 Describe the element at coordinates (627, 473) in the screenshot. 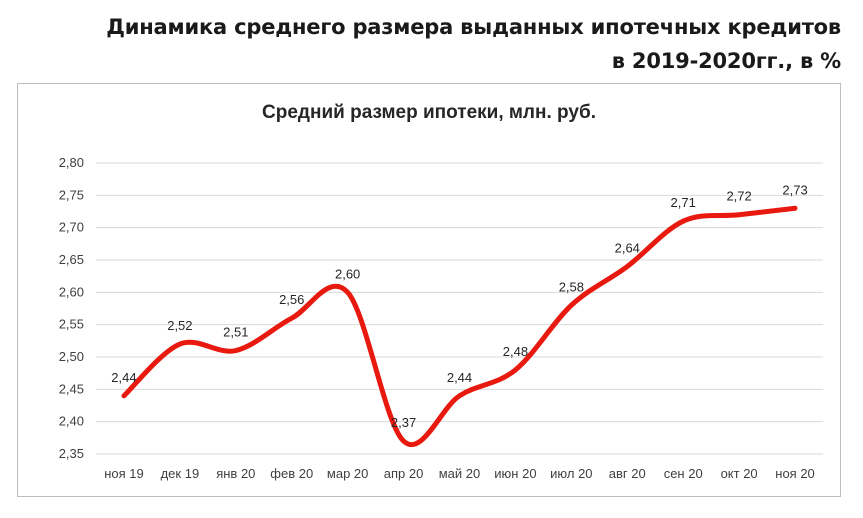

I see `x-tick-label: авг 20` at that location.